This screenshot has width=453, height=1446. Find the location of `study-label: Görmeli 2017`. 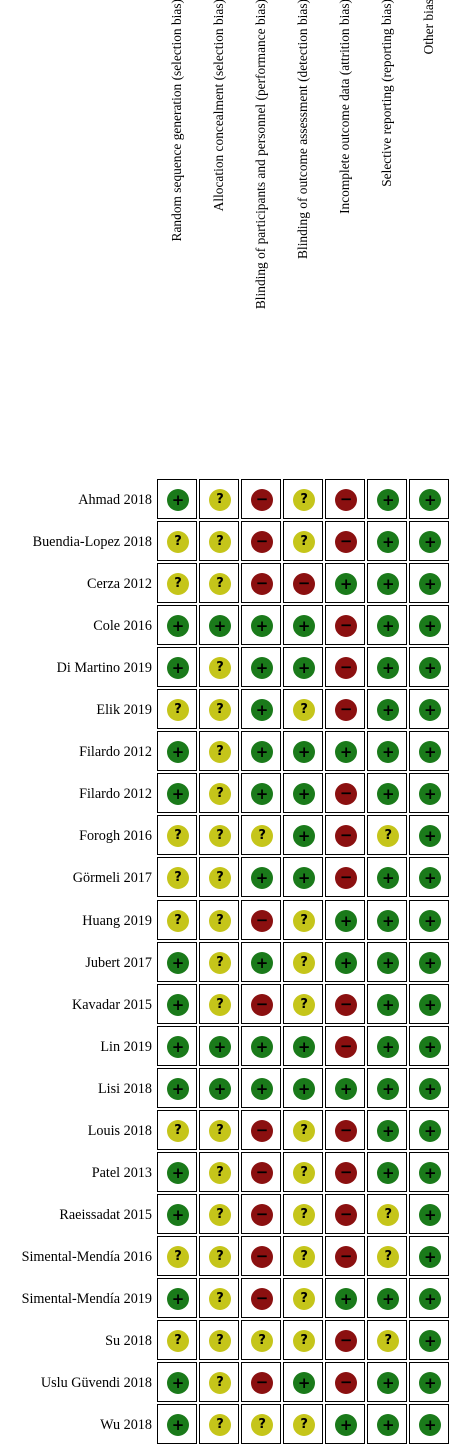

study-label: Görmeli 2017 is located at coordinates (112, 878).